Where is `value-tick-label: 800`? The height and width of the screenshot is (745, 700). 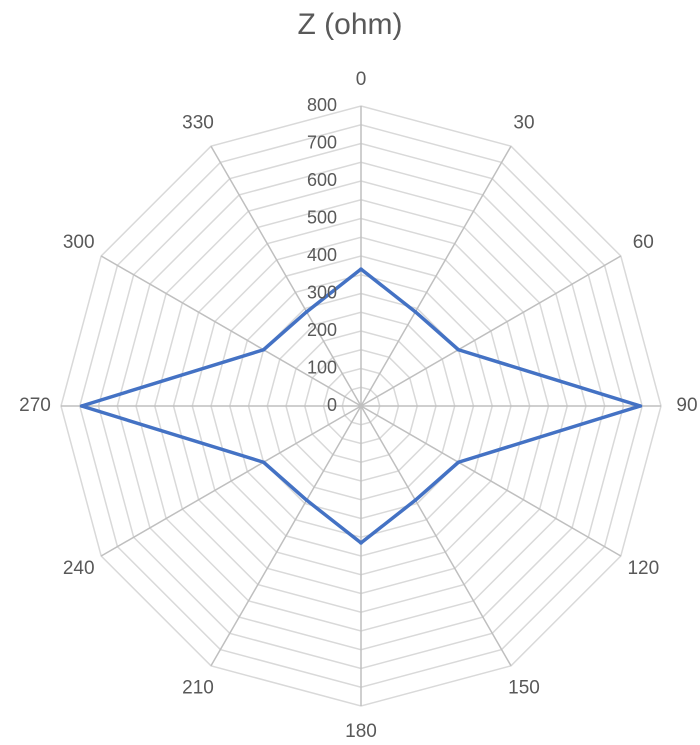
value-tick-label: 800 is located at coordinates (322, 105).